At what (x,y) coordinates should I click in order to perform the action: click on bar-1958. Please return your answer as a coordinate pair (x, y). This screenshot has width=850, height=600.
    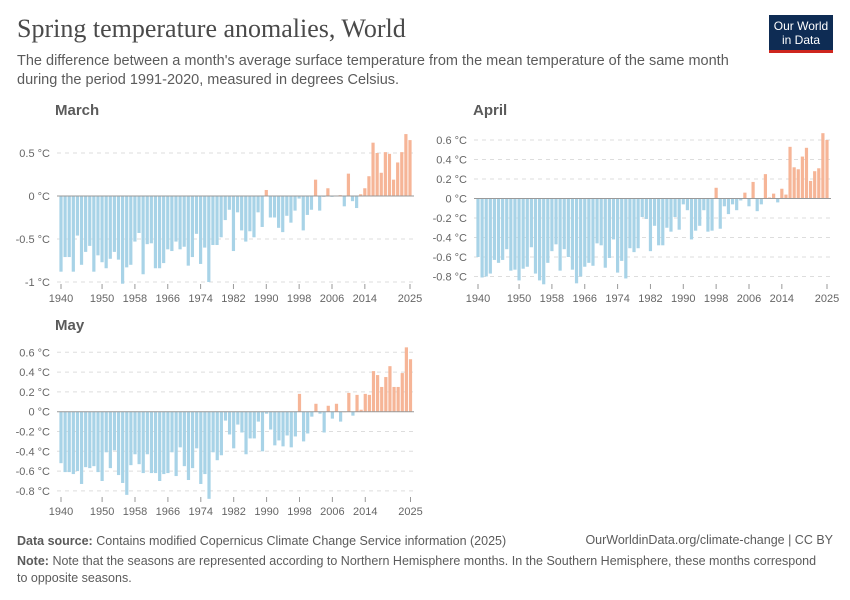
    Looking at the image, I should click on (135, 219).